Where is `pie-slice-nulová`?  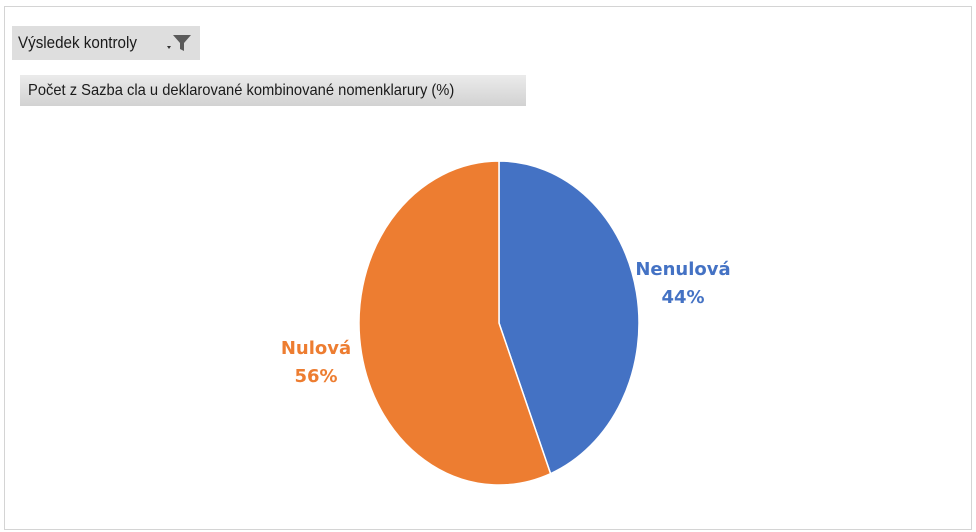 pie-slice-nulová is located at coordinates (455, 323).